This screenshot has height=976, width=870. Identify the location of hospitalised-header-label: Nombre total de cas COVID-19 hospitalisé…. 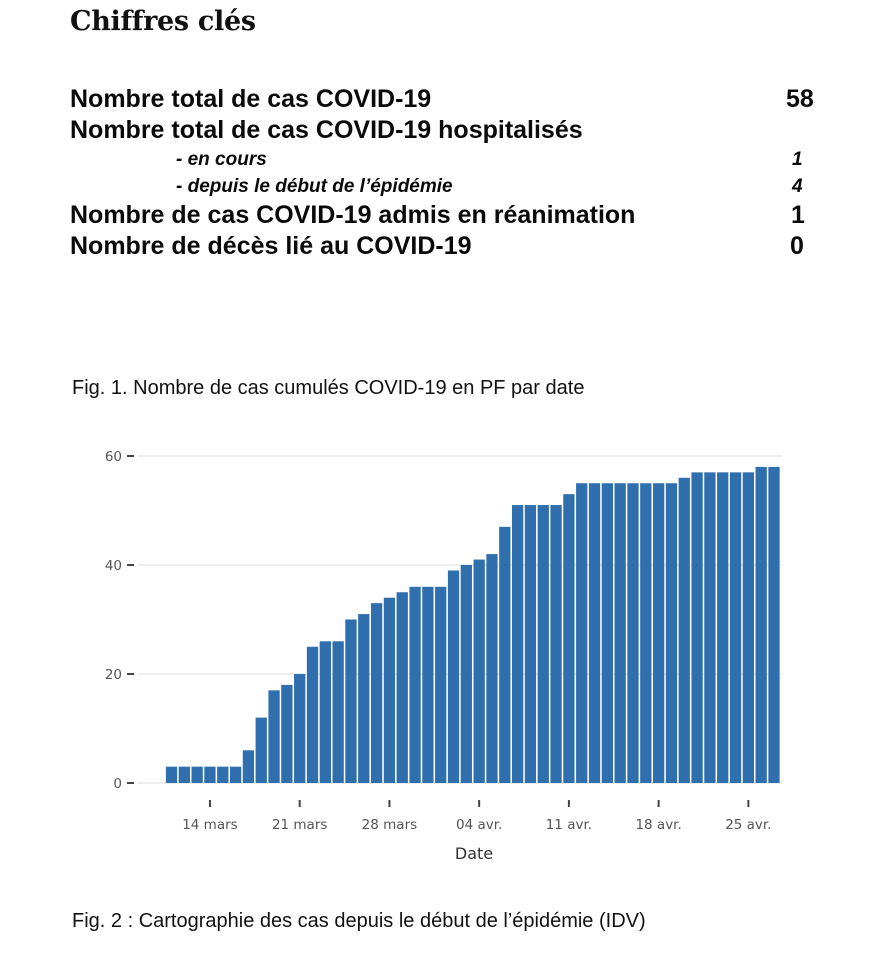
(326, 130).